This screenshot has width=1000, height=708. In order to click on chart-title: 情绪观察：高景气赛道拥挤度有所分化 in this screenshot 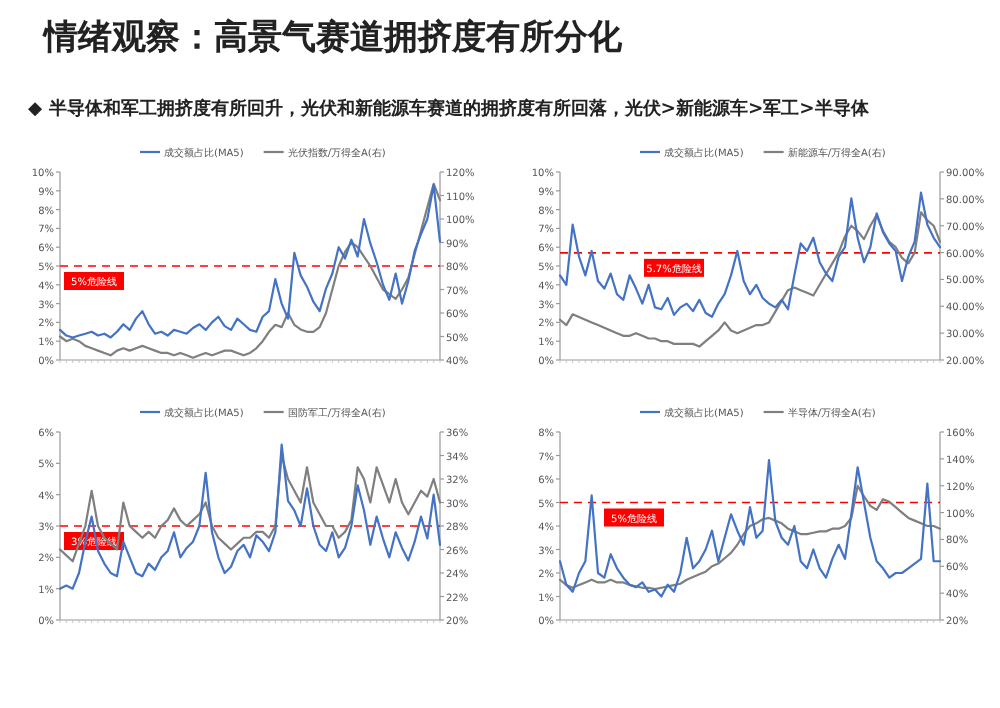, I will do `click(333, 38)`.